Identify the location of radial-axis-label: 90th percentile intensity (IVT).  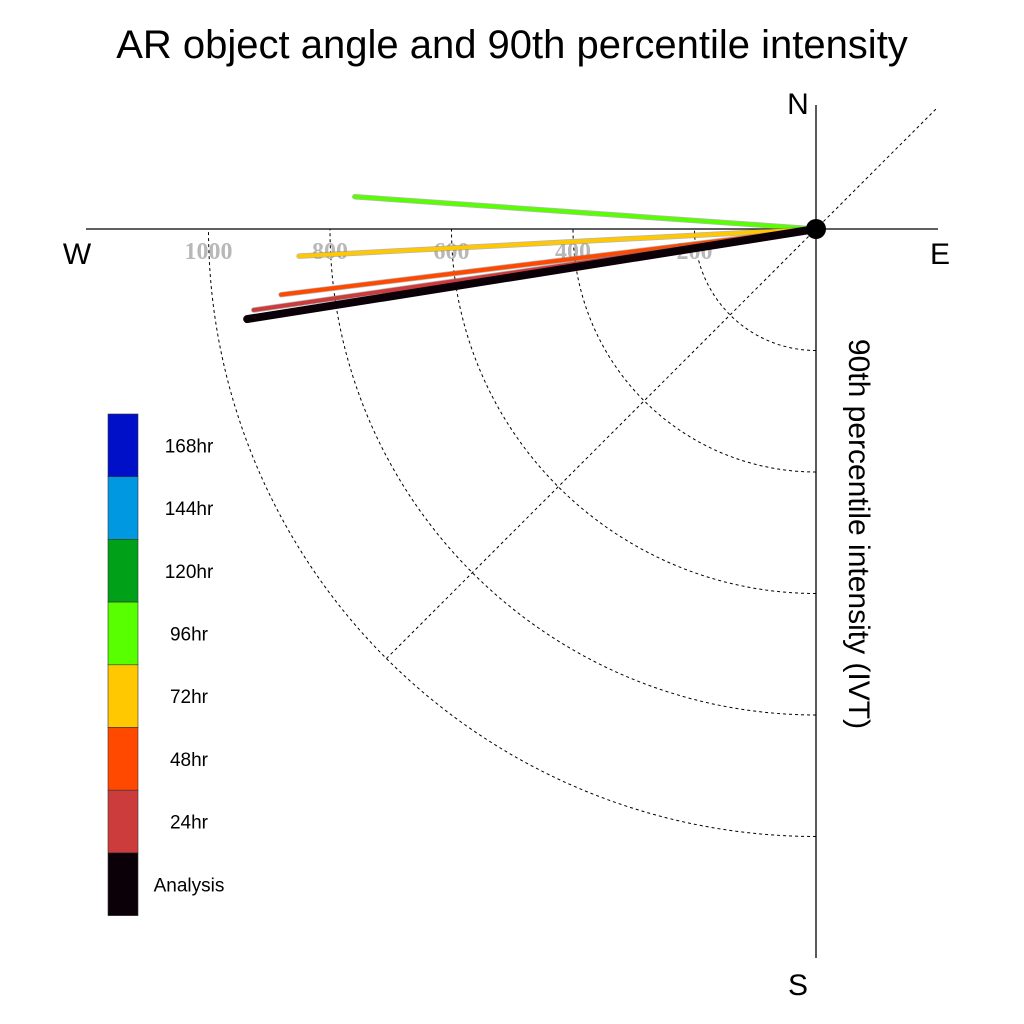
(858, 534).